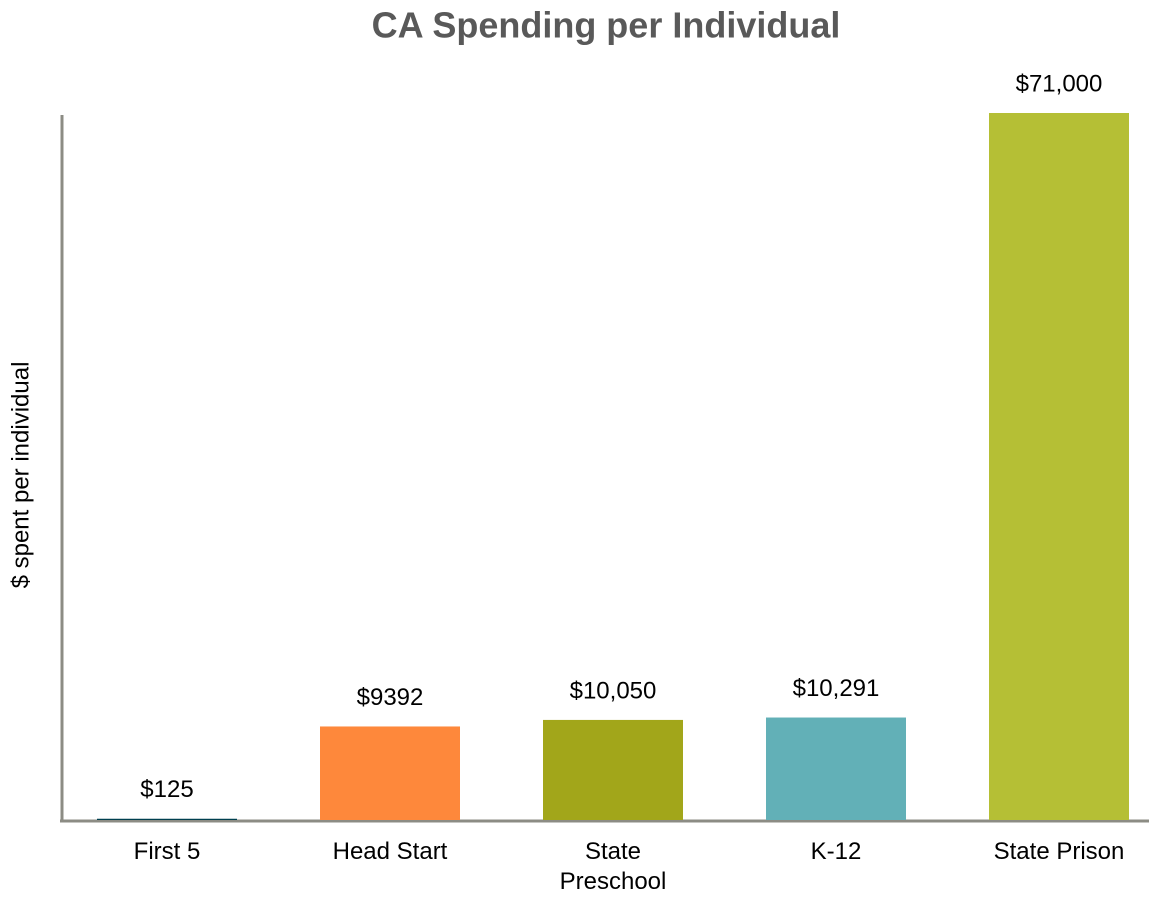 The width and height of the screenshot is (1149, 902). What do you see at coordinates (1059, 851) in the screenshot?
I see `x-tick-label: State Prison` at bounding box center [1059, 851].